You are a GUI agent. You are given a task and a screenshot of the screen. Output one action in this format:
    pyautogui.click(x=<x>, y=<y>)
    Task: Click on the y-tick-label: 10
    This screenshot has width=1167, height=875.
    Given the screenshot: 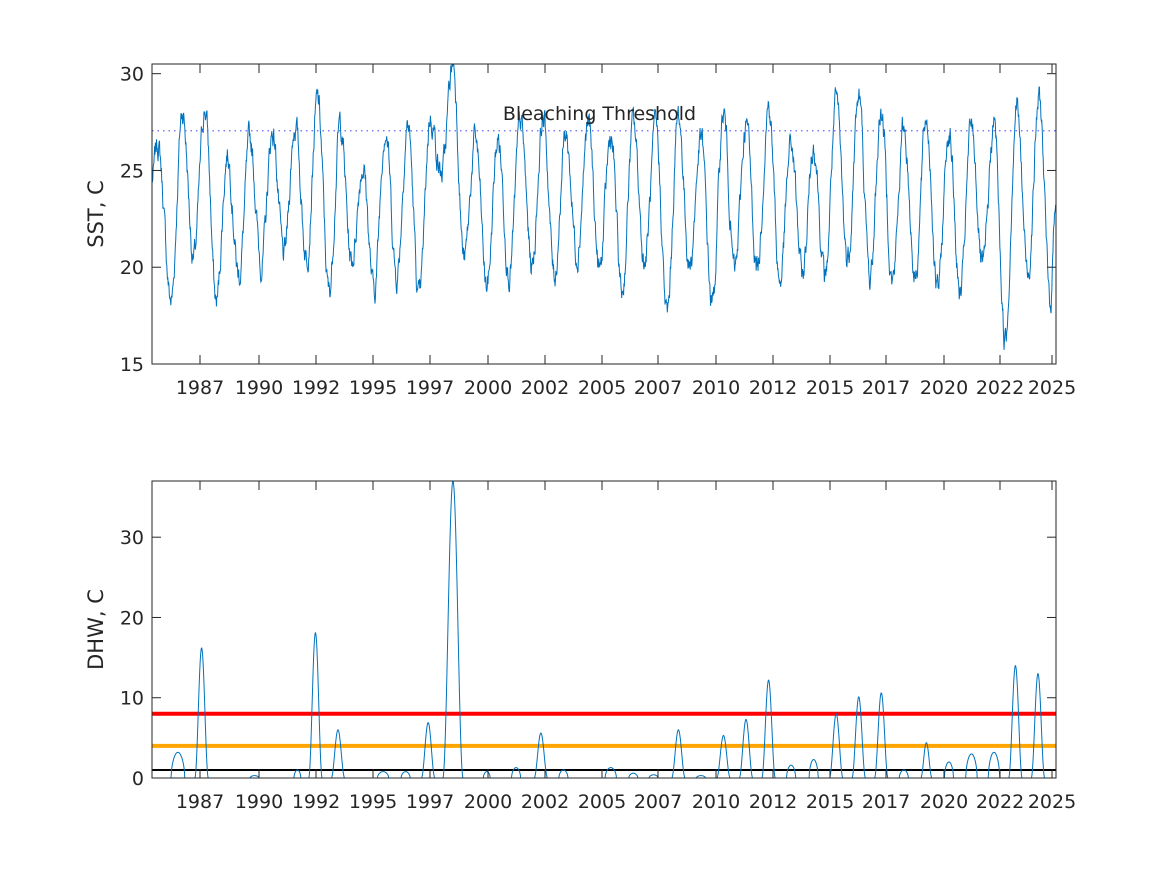 What is the action you would take?
    pyautogui.click(x=132, y=699)
    